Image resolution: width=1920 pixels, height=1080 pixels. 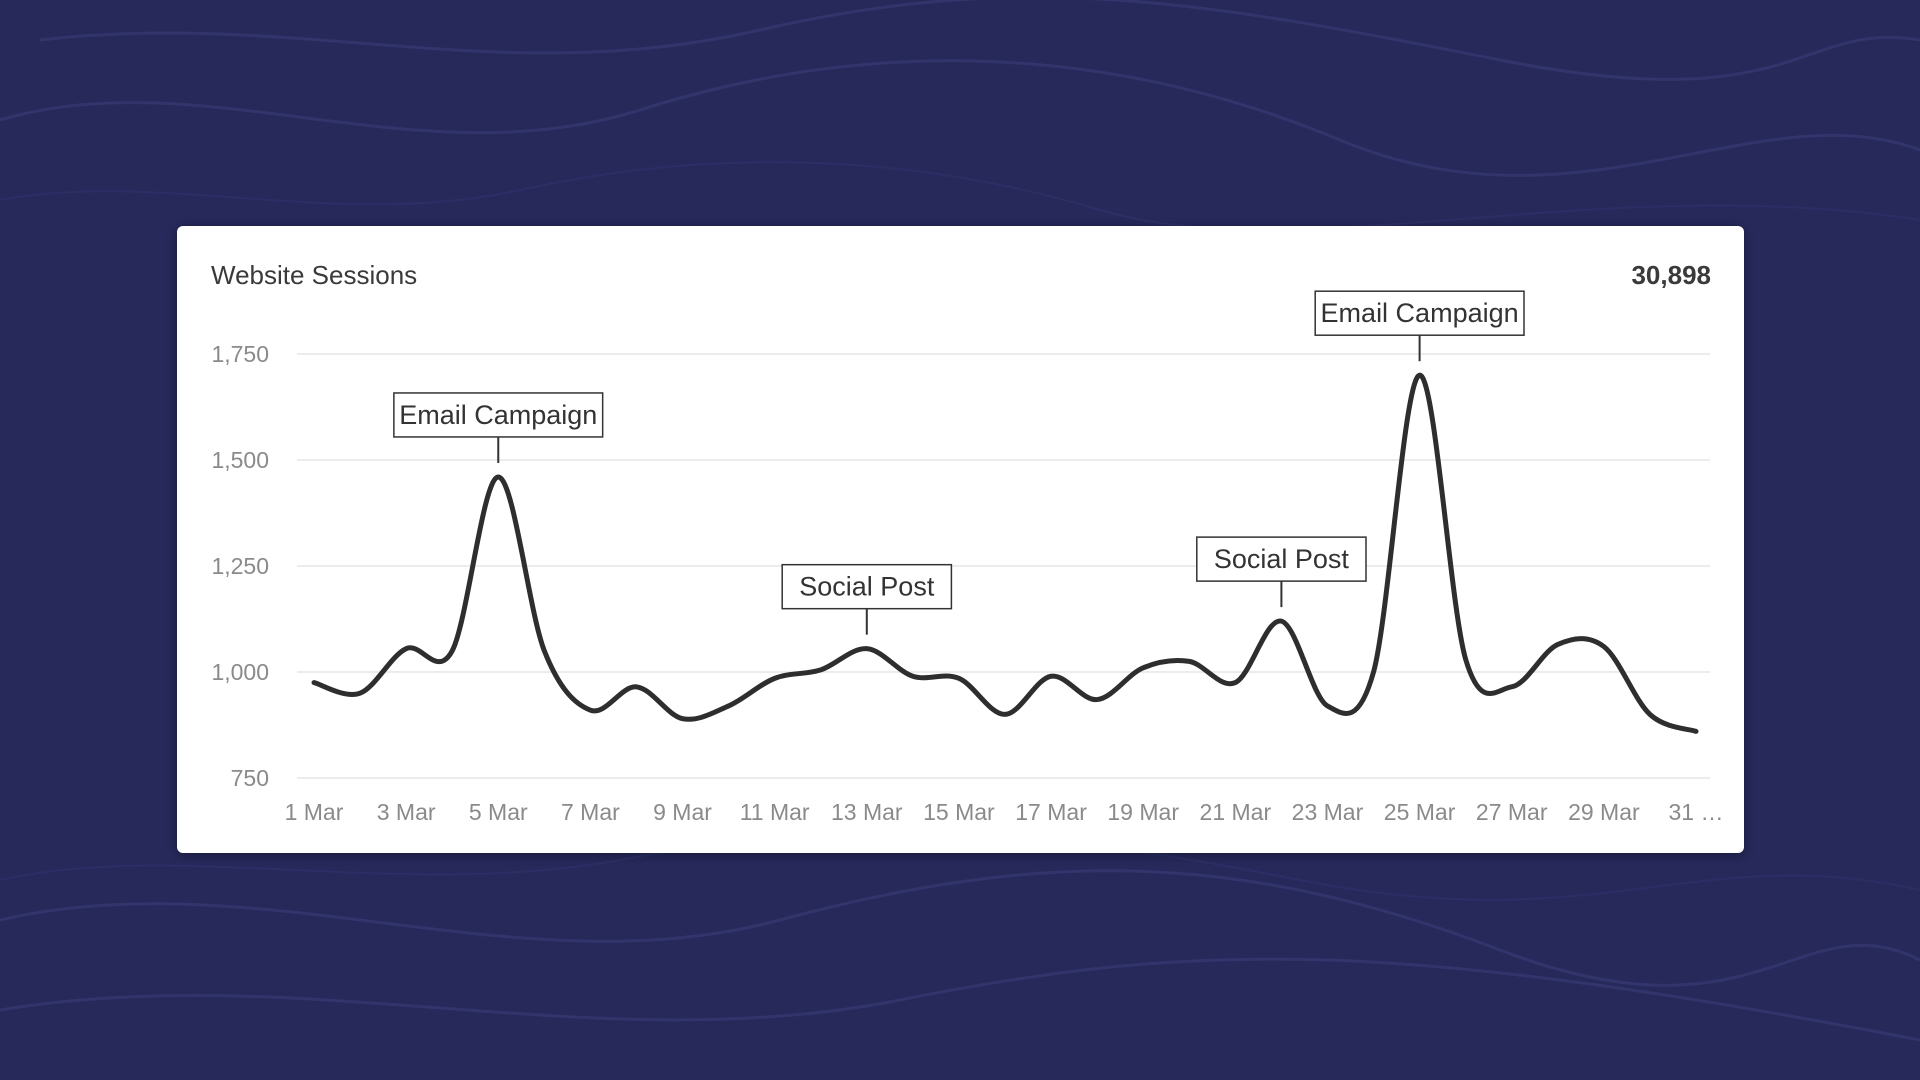 What do you see at coordinates (240, 672) in the screenshot?
I see `y-tick-label: 1,000` at bounding box center [240, 672].